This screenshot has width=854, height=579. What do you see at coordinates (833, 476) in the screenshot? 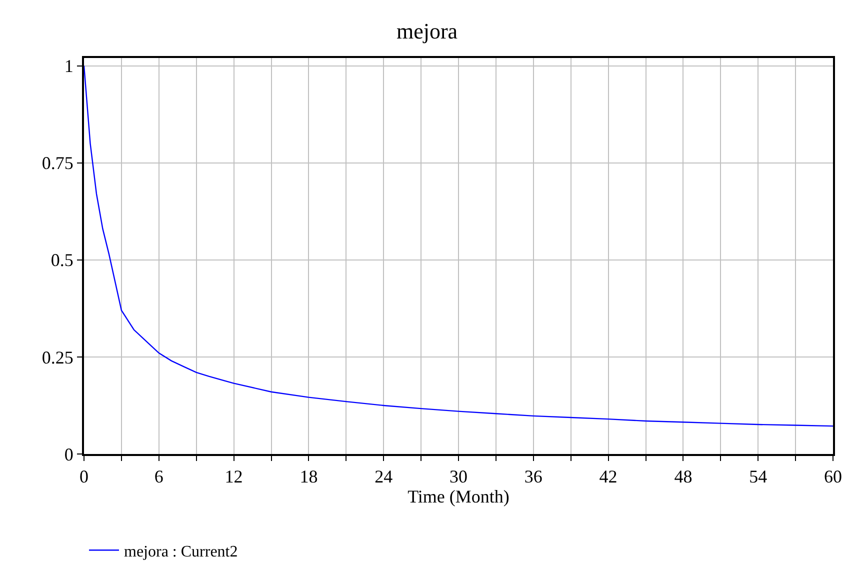
I see `x-tick-label: 60` at bounding box center [833, 476].